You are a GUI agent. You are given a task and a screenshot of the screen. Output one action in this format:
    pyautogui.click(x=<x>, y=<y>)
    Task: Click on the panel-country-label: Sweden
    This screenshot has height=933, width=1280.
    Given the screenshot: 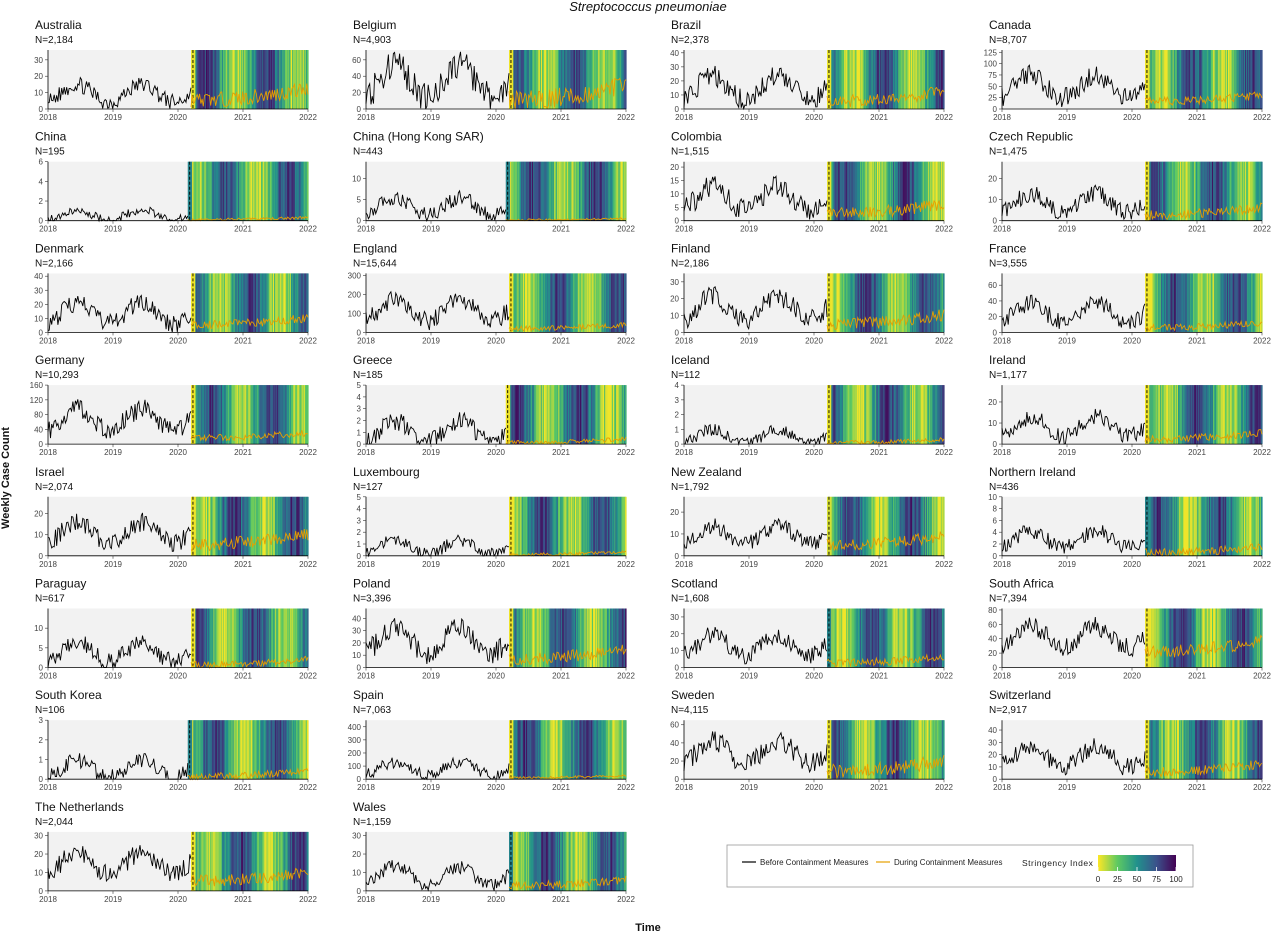 What is the action you would take?
    pyautogui.click(x=692, y=695)
    